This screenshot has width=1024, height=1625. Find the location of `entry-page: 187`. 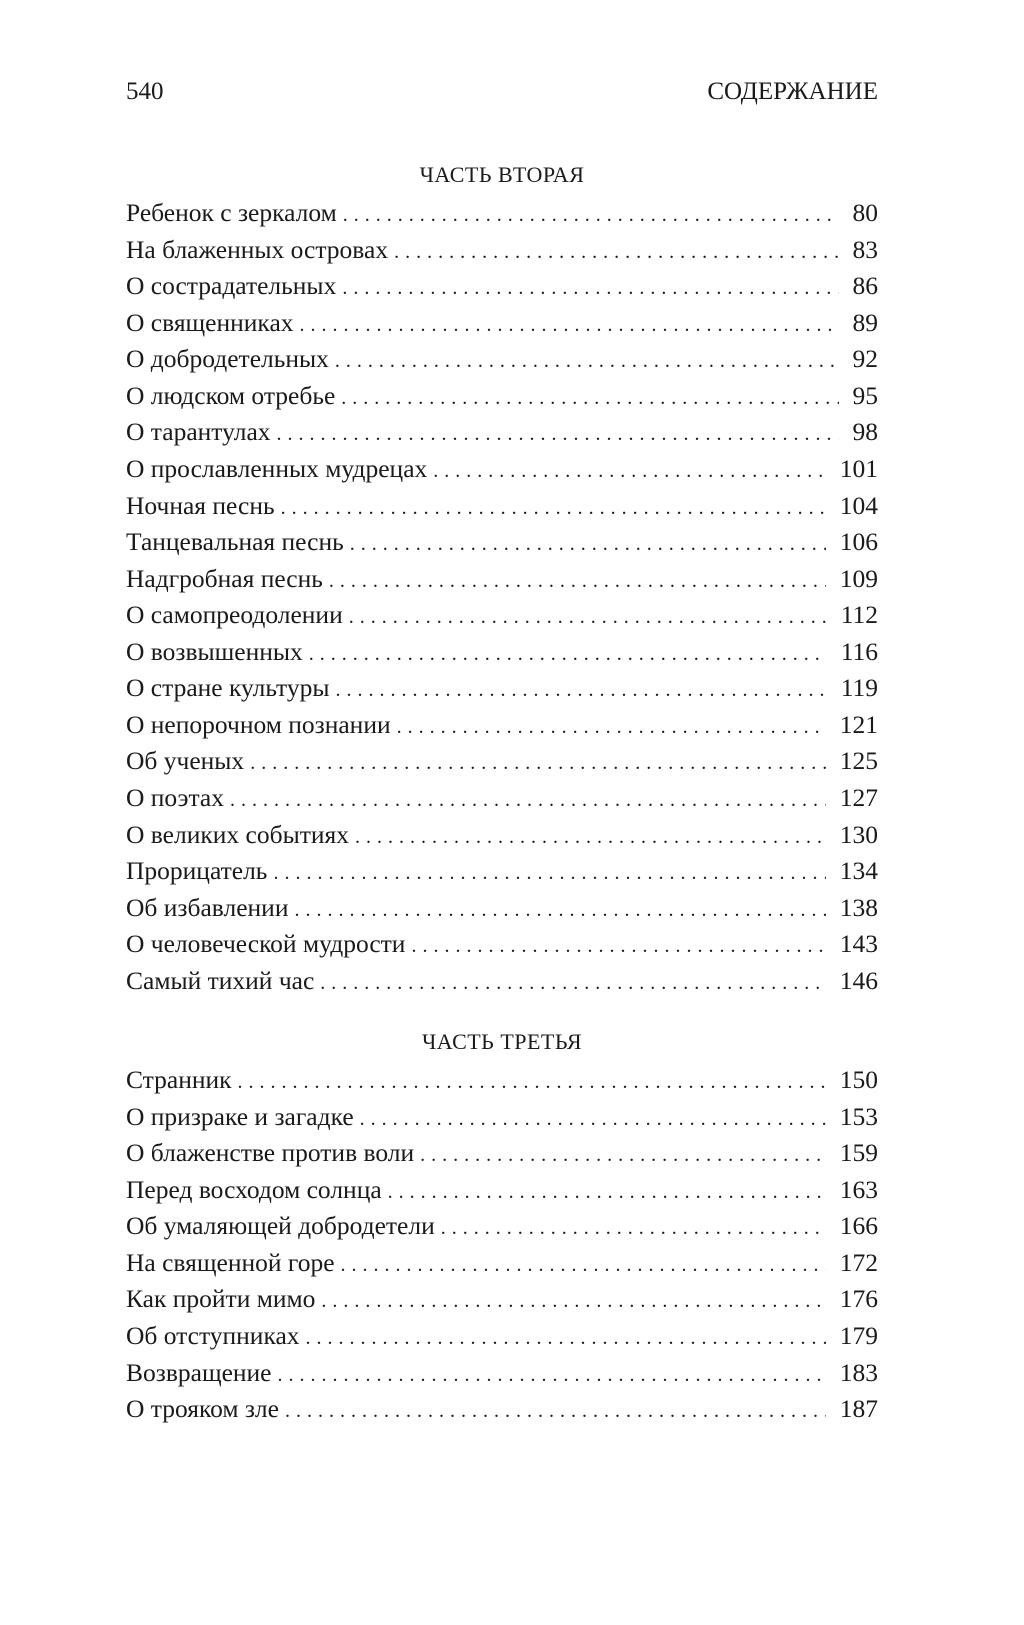

entry-page: 187 is located at coordinates (858, 1409).